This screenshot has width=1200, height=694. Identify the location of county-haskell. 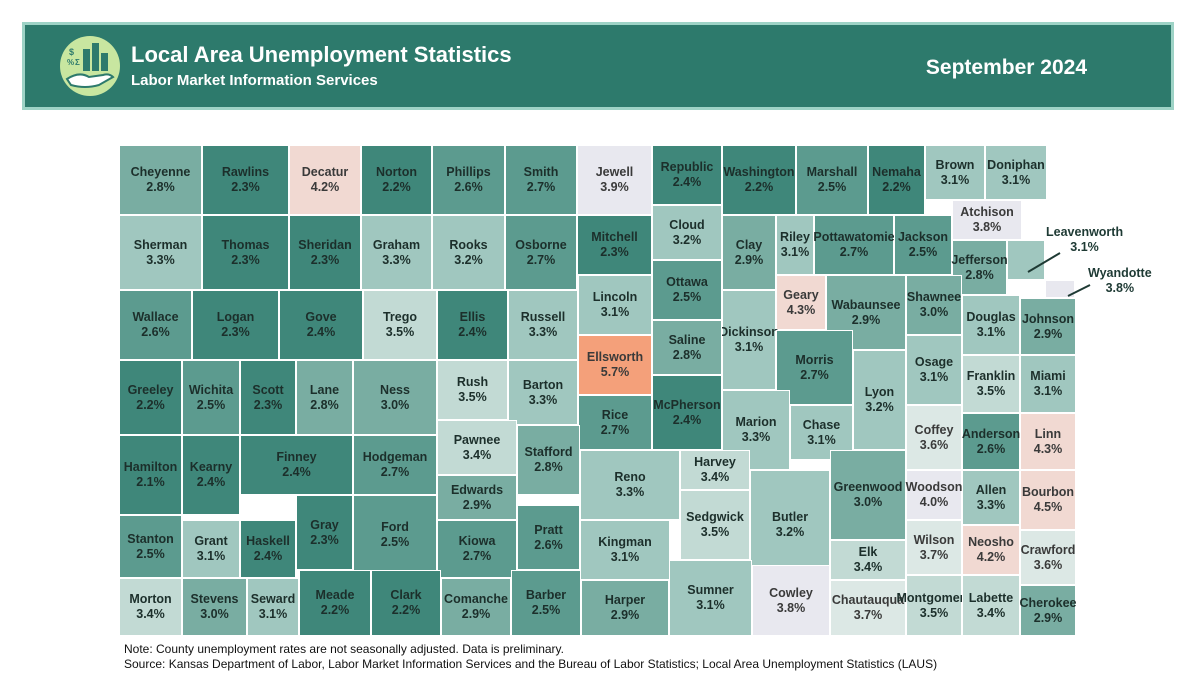
(268, 549).